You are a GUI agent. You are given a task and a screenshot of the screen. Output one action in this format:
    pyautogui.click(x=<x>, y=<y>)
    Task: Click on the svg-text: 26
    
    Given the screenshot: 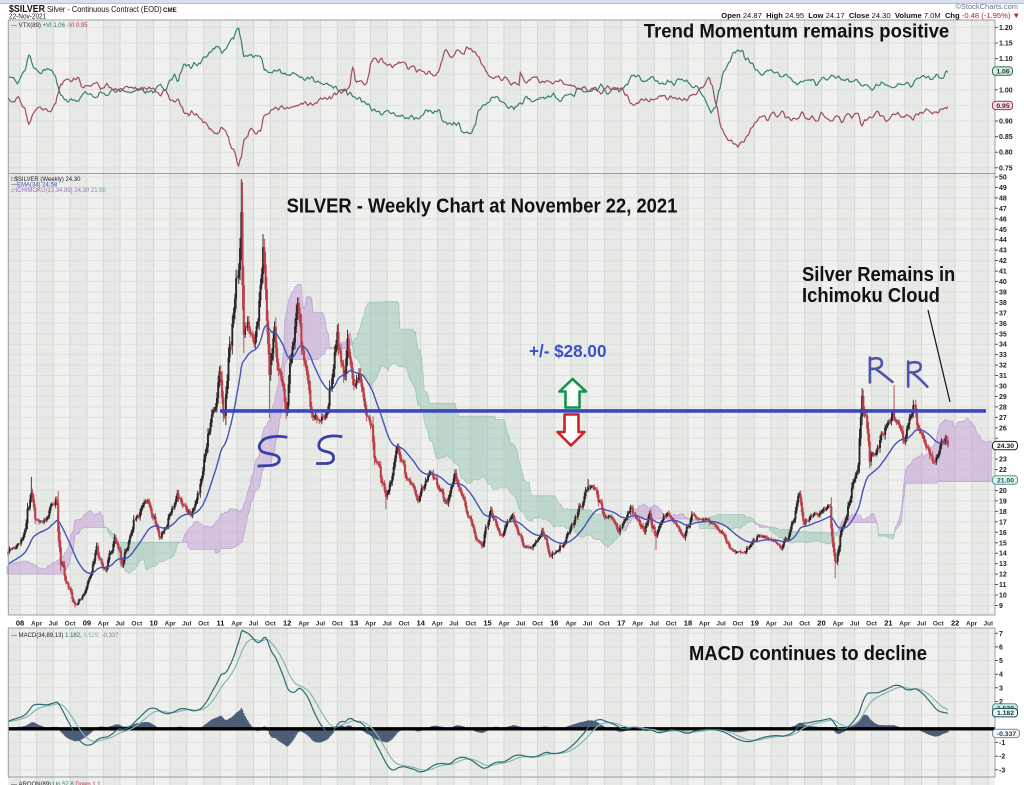 What is the action you would take?
    pyautogui.click(x=1003, y=428)
    